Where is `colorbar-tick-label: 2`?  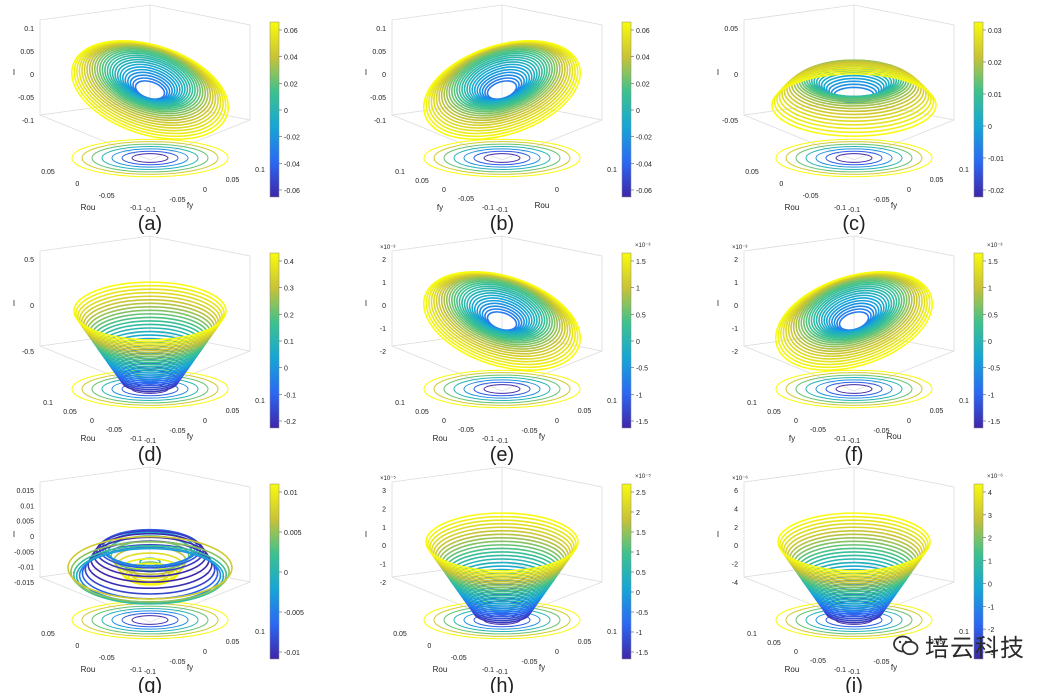
colorbar-tick-label: 2 is located at coordinates (990, 539).